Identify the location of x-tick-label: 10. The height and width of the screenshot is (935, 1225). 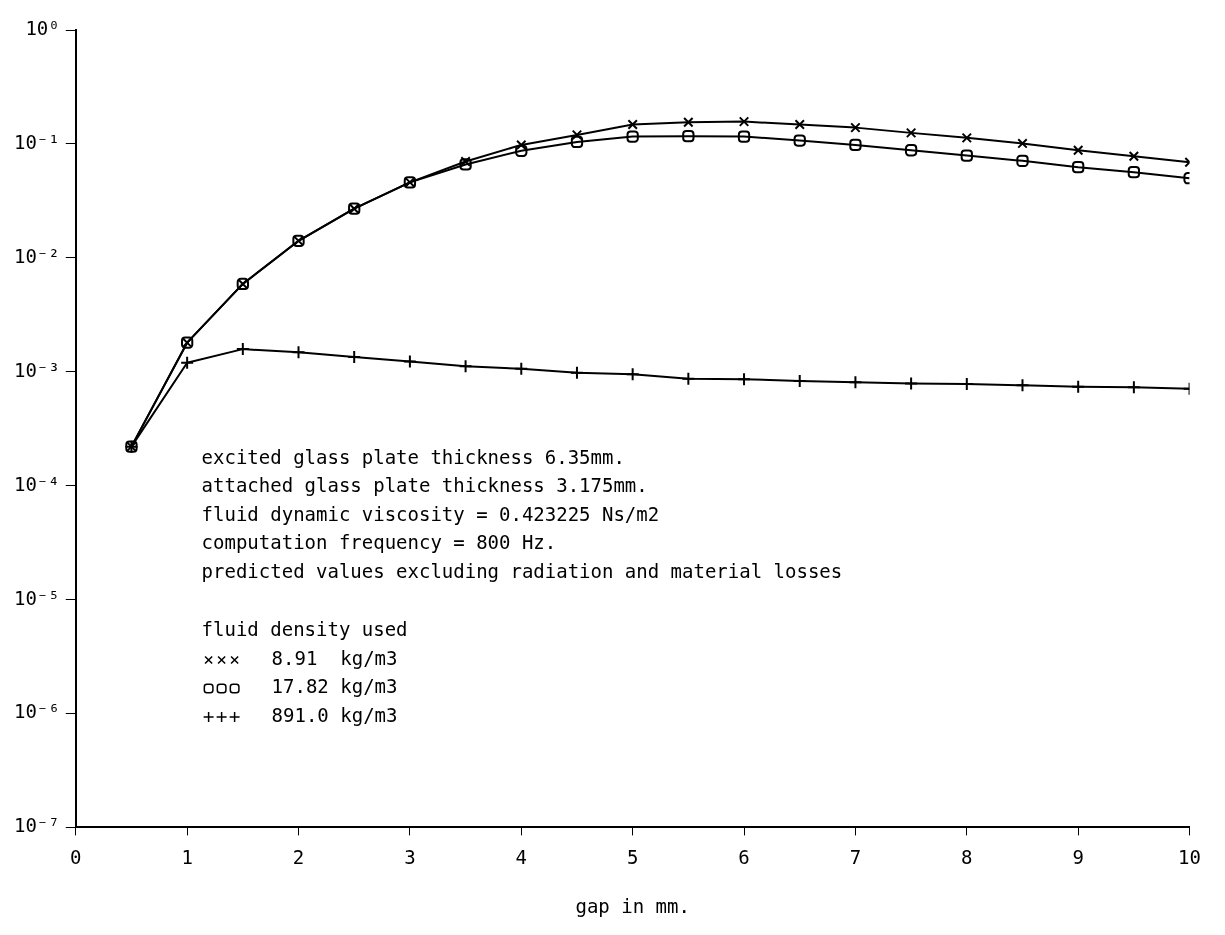
(1190, 856).